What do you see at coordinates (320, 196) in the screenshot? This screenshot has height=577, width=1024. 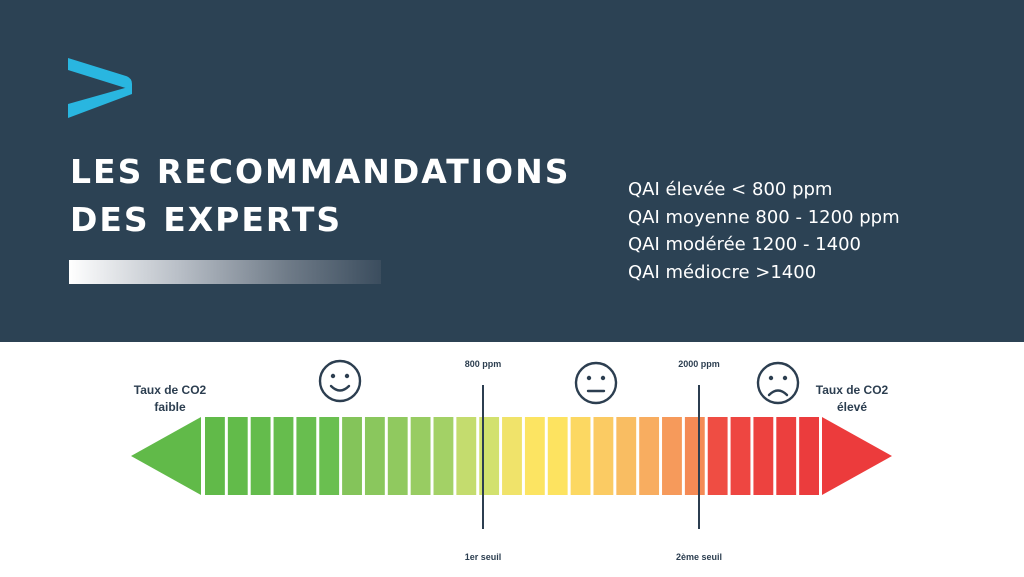 I see `page-title: LES RECOMMANDATIONS DES EXPERTS` at bounding box center [320, 196].